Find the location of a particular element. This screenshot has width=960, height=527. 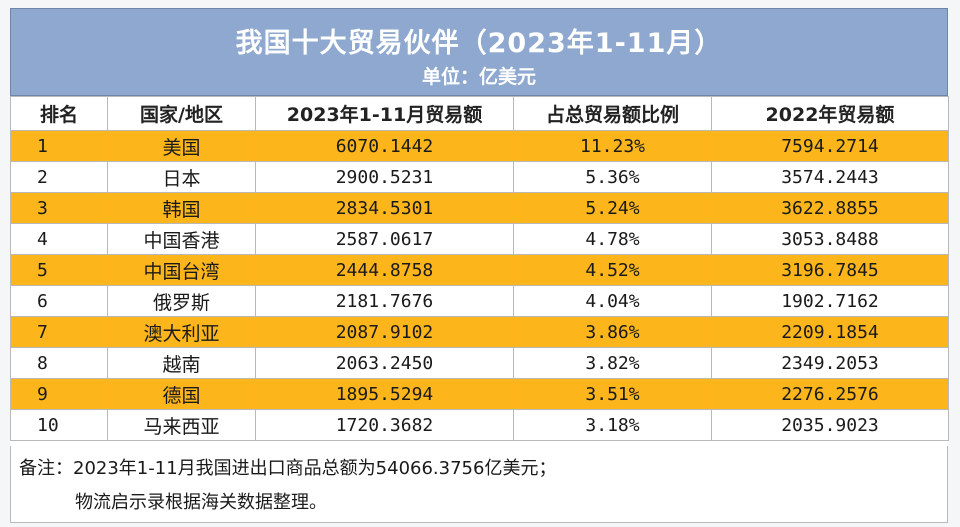

table-row: 1 美国 6070.1442 11.23% 7594.2714 is located at coordinates (479, 146).